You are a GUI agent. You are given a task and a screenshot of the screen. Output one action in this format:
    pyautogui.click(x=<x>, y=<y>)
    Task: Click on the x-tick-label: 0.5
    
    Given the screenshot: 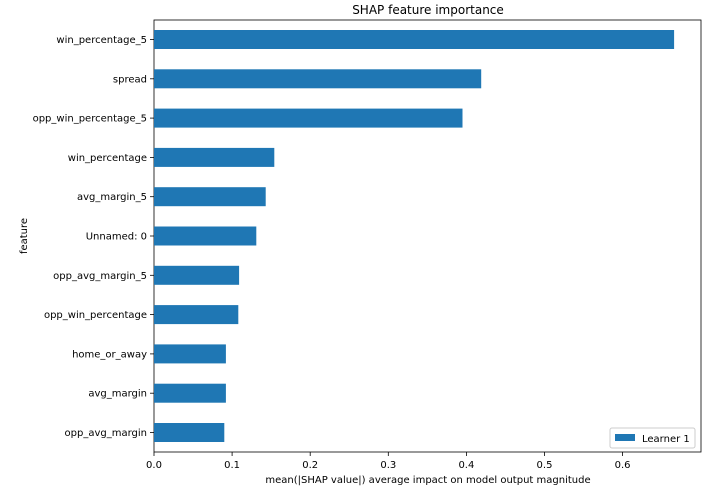 What is the action you would take?
    pyautogui.click(x=545, y=465)
    